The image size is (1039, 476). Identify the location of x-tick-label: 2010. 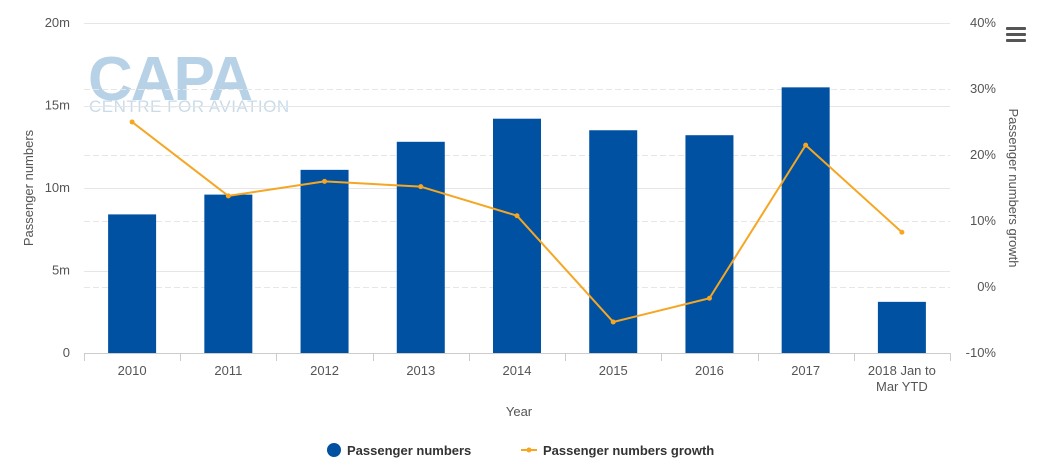
(132, 370).